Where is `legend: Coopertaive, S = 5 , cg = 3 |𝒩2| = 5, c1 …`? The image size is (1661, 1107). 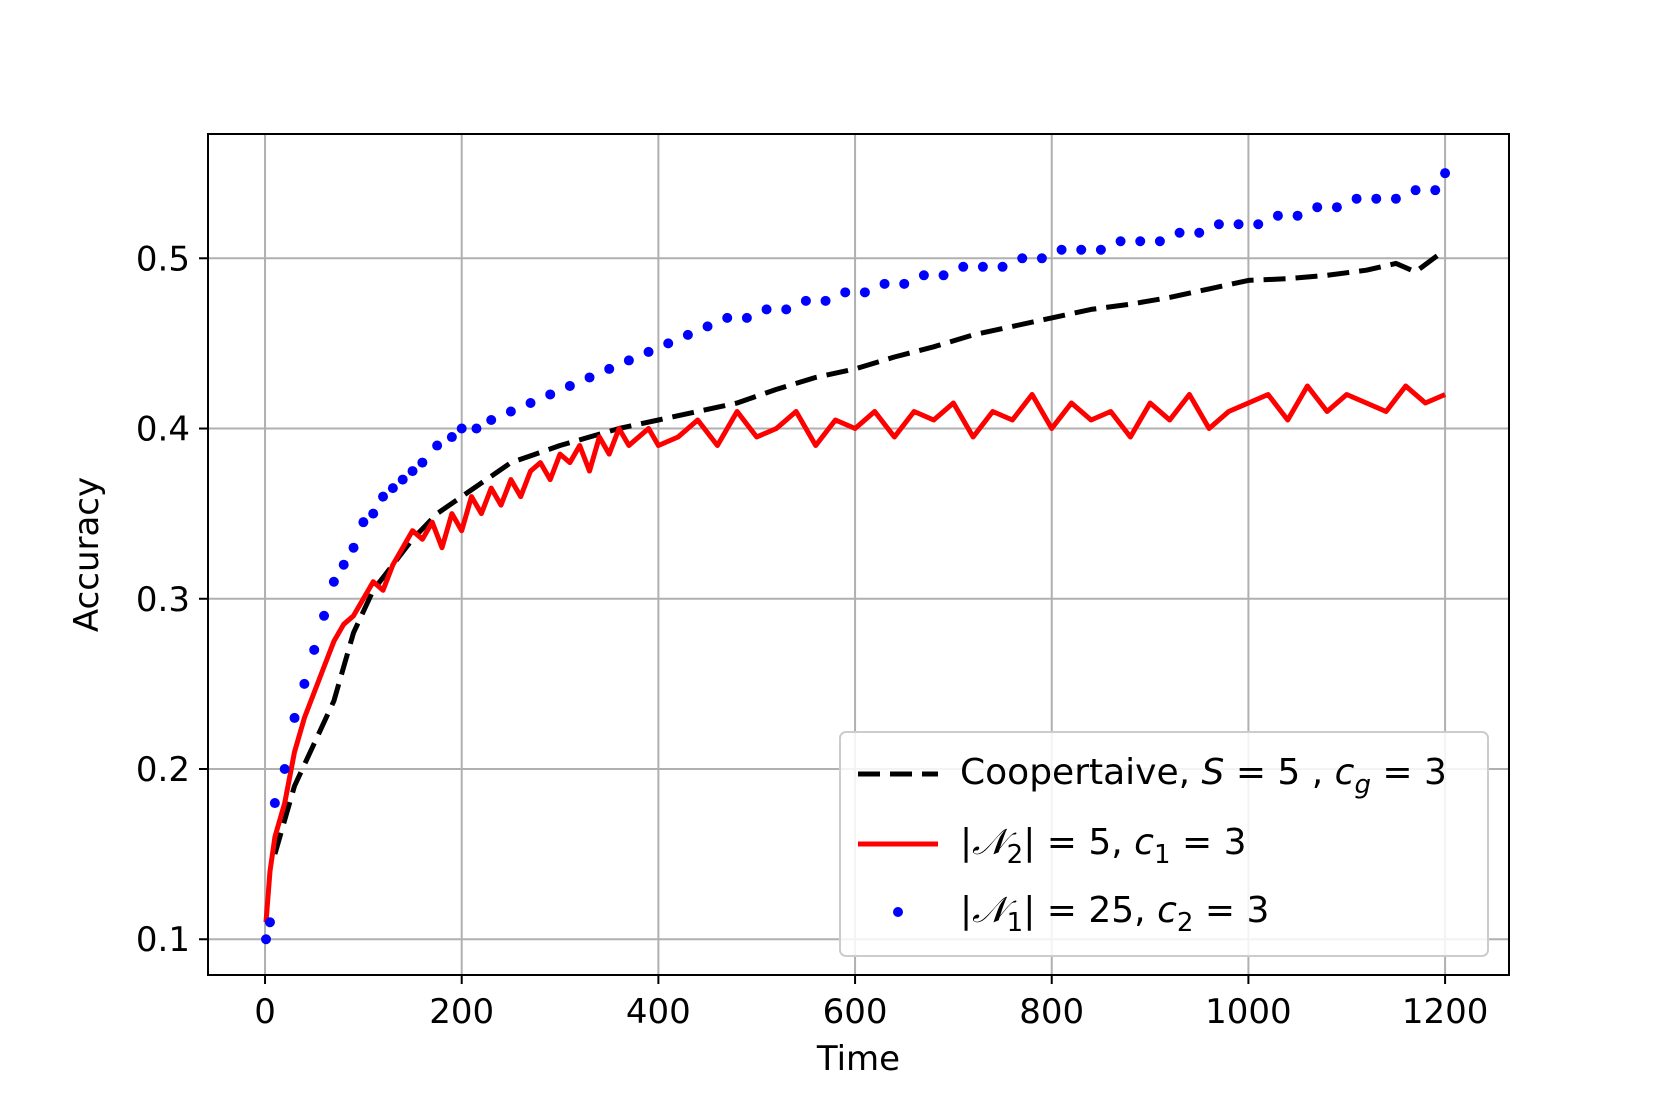 legend: Coopertaive, S = 5 , cg = 3 |𝒩2| = 5, c1 … is located at coordinates (1164, 844).